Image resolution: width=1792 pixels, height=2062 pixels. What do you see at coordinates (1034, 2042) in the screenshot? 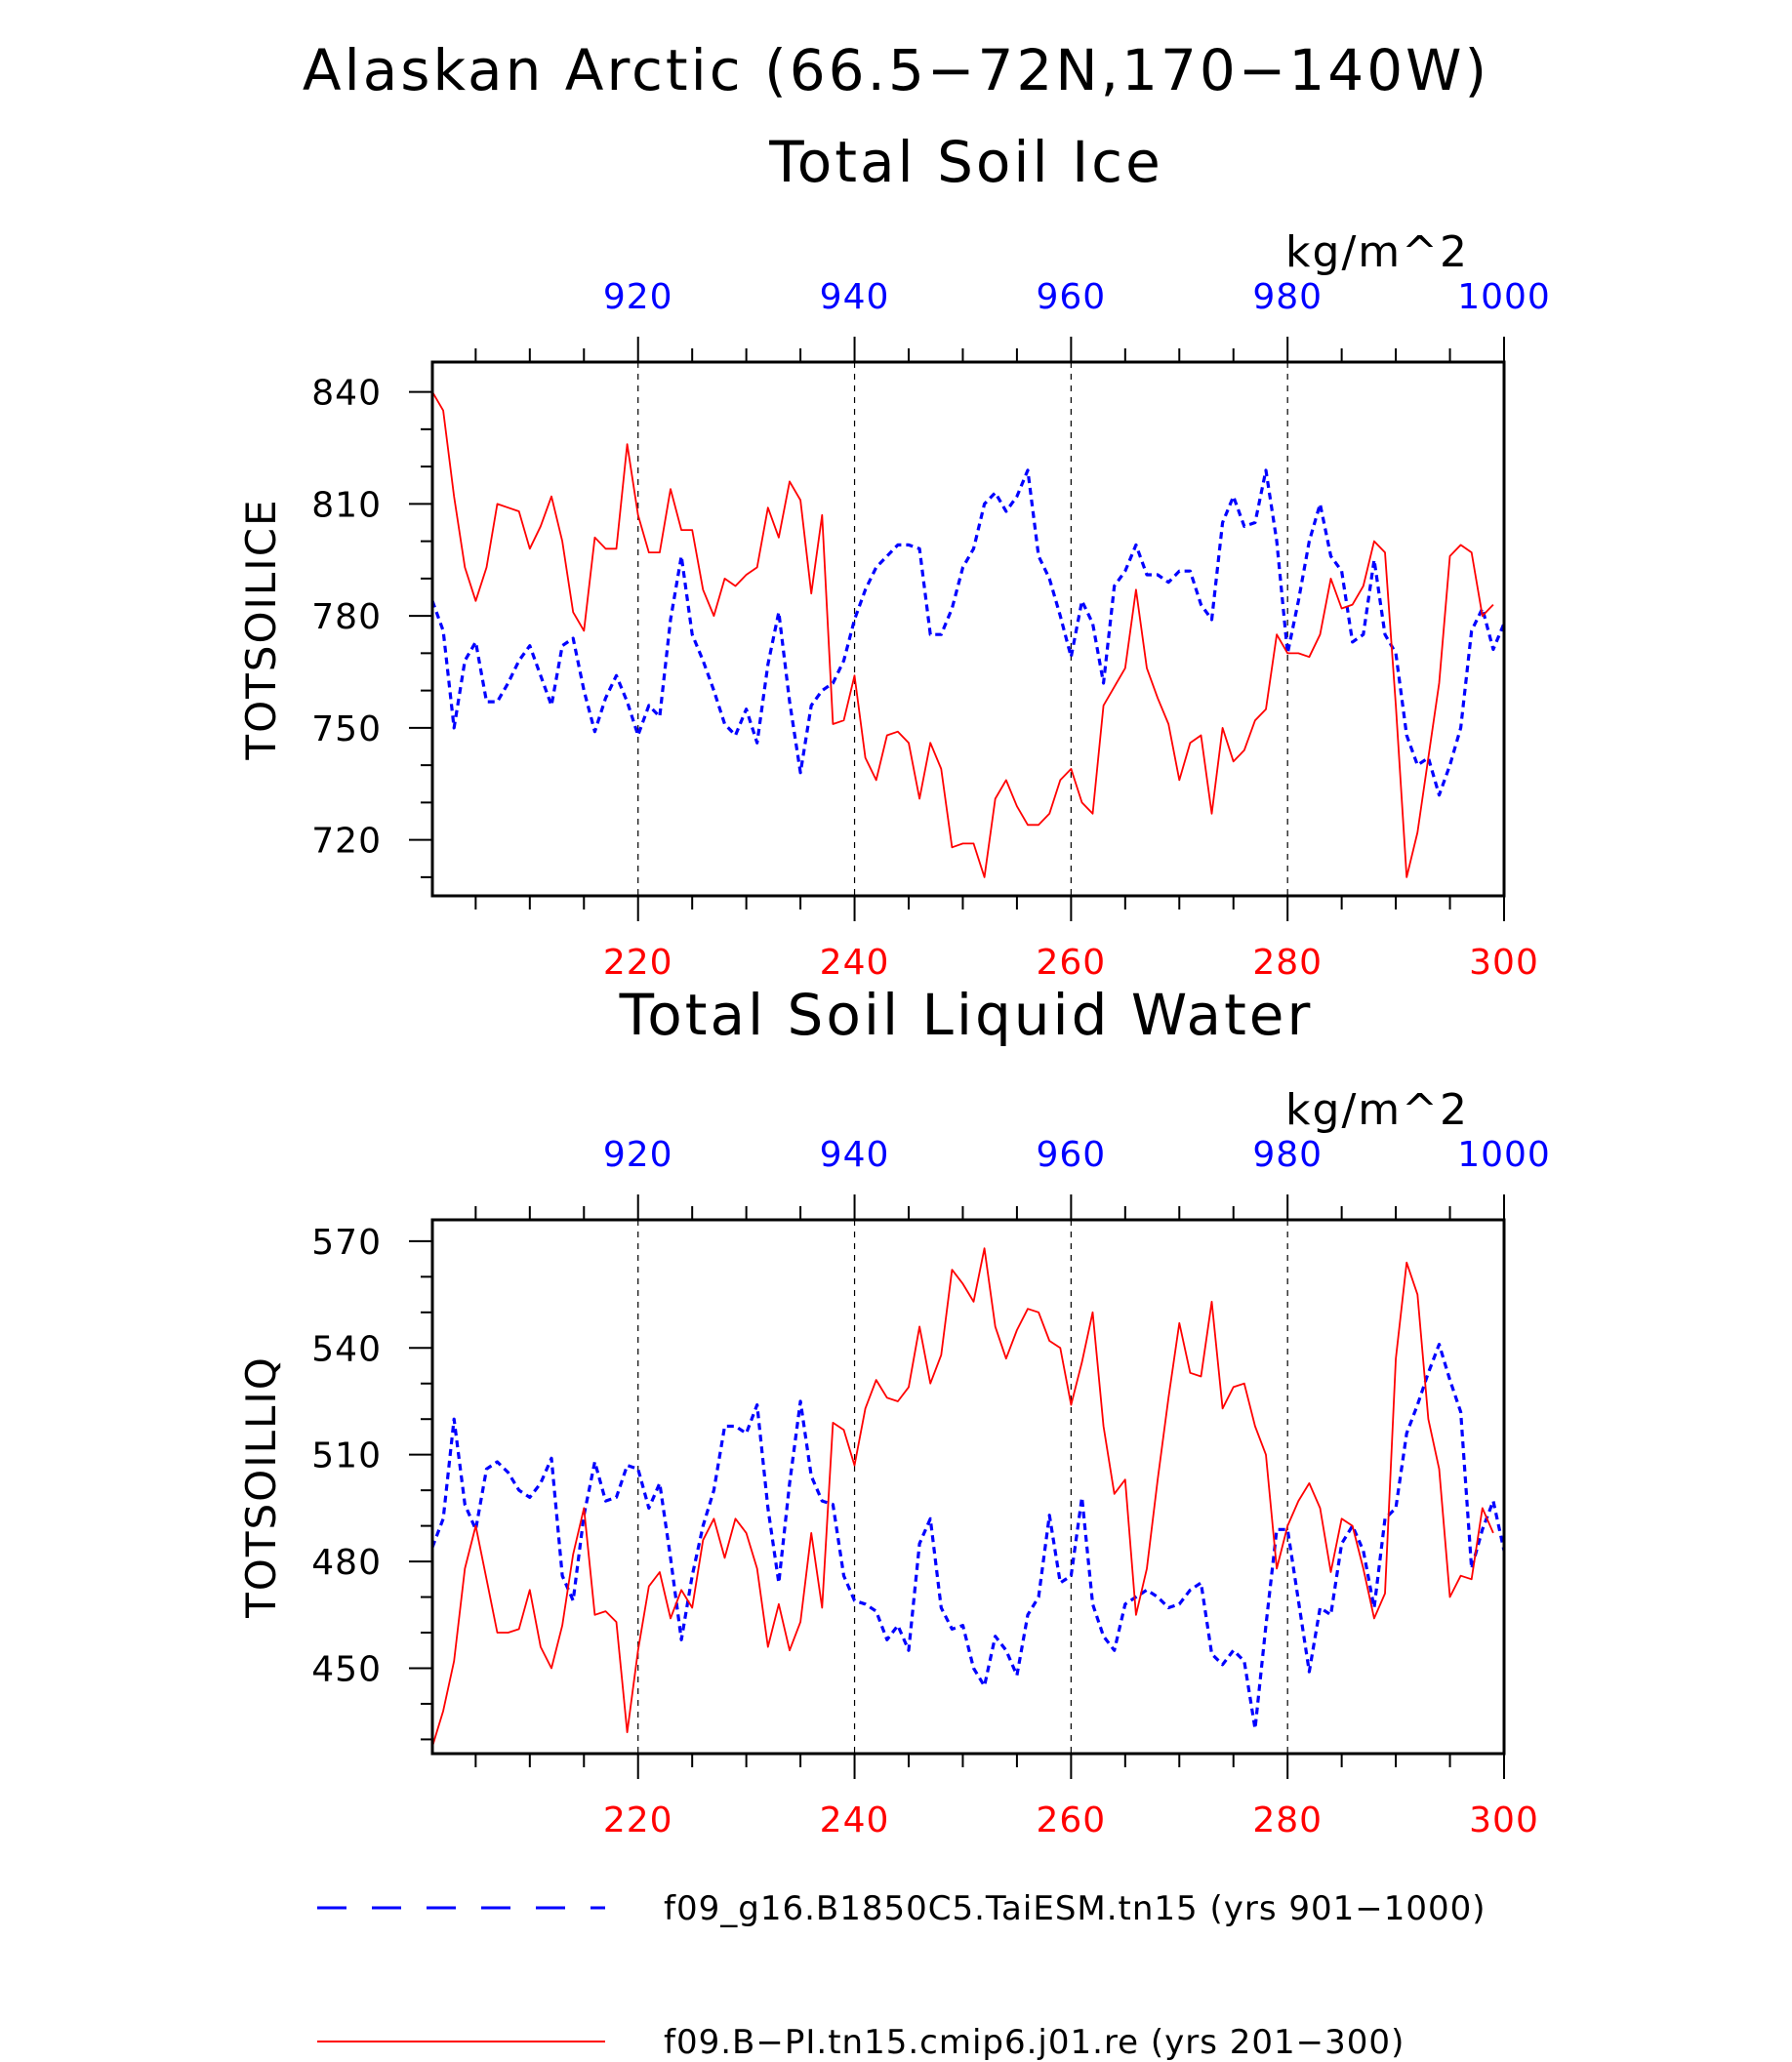
I see `legend-label: f09.B−PI.tn15.cmip6.j01.re (yrs 201−300)` at bounding box center [1034, 2042].